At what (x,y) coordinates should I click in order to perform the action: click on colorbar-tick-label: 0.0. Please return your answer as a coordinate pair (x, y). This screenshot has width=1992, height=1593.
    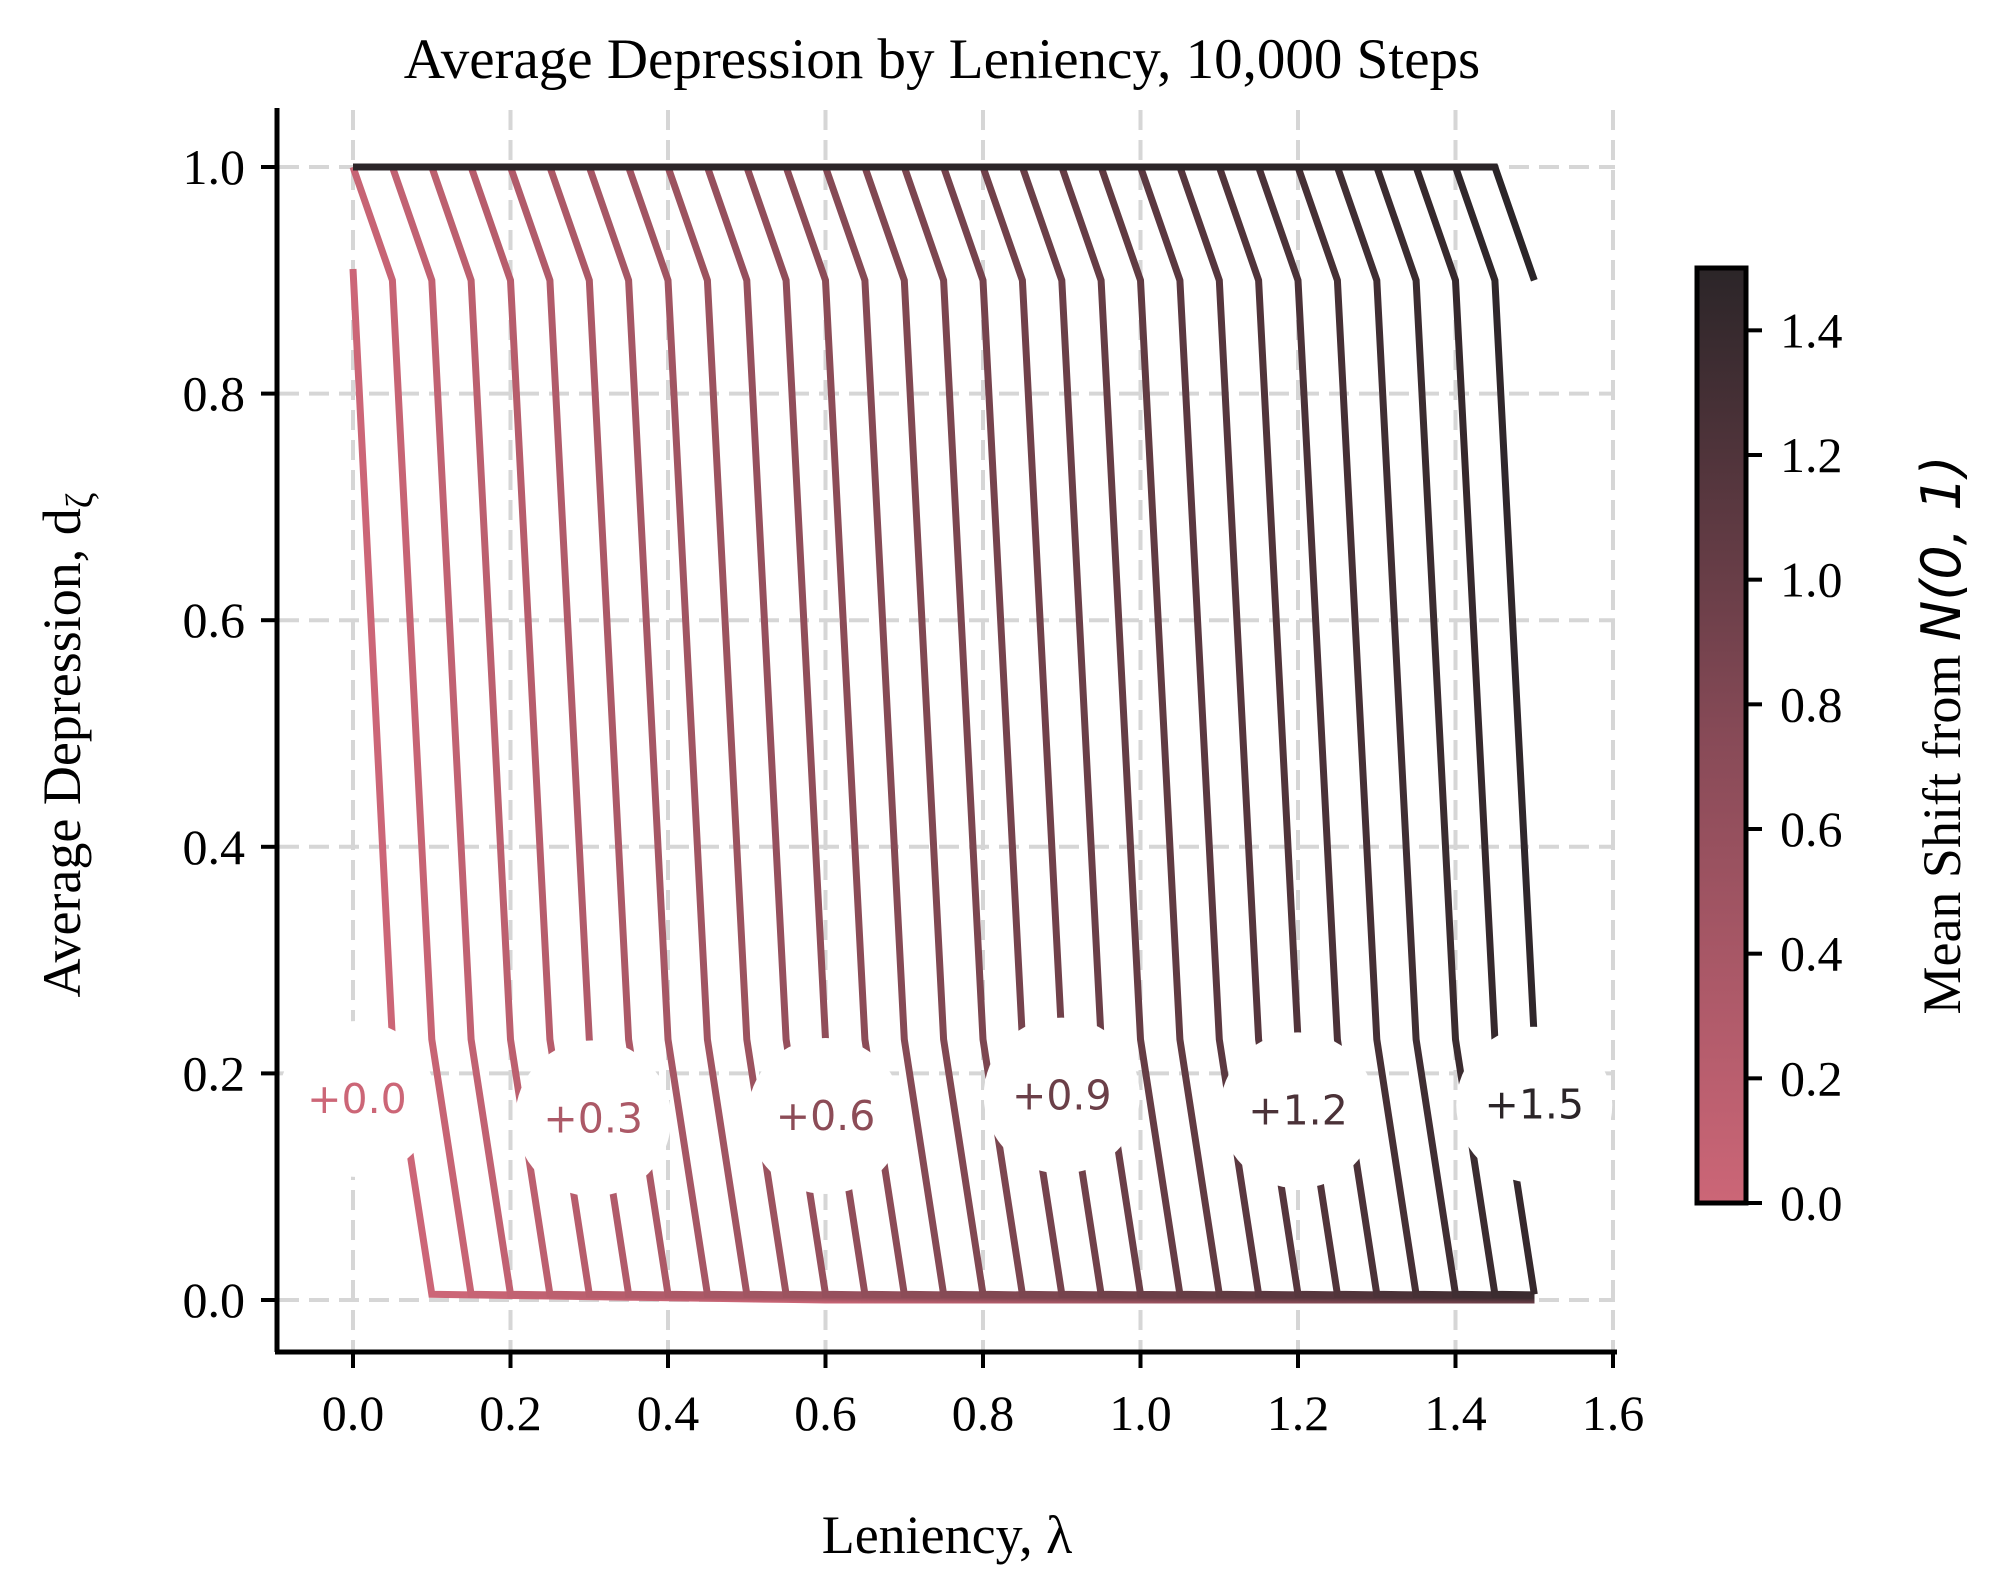
    Looking at the image, I should click on (1811, 1203).